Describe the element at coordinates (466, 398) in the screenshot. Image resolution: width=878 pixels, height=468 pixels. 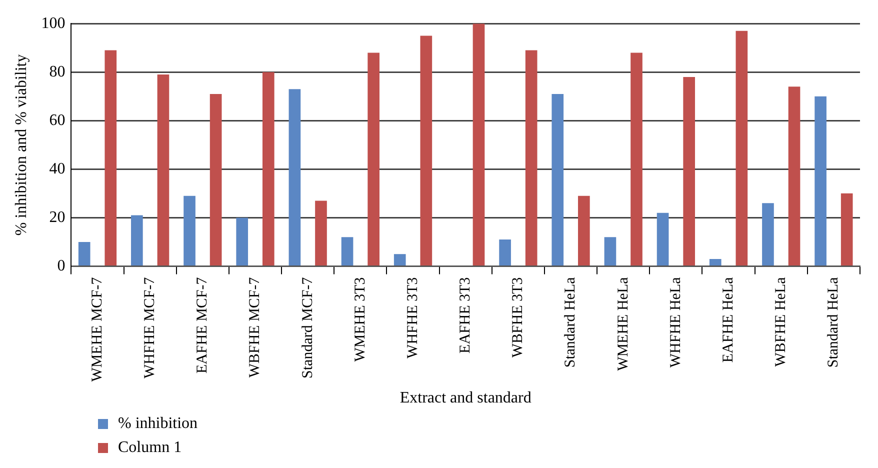
I see `x-axis-title: Extract and standard` at that location.